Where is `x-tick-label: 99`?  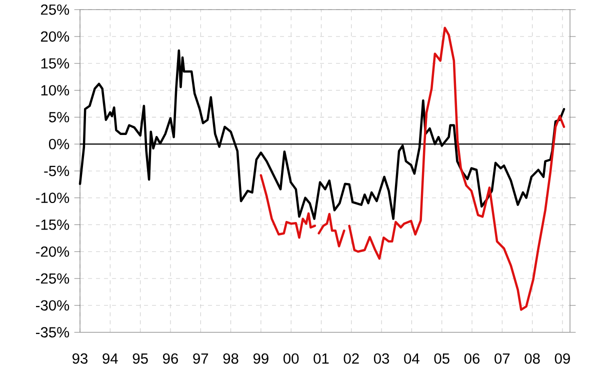 x-tick-label: 99 is located at coordinates (260, 358).